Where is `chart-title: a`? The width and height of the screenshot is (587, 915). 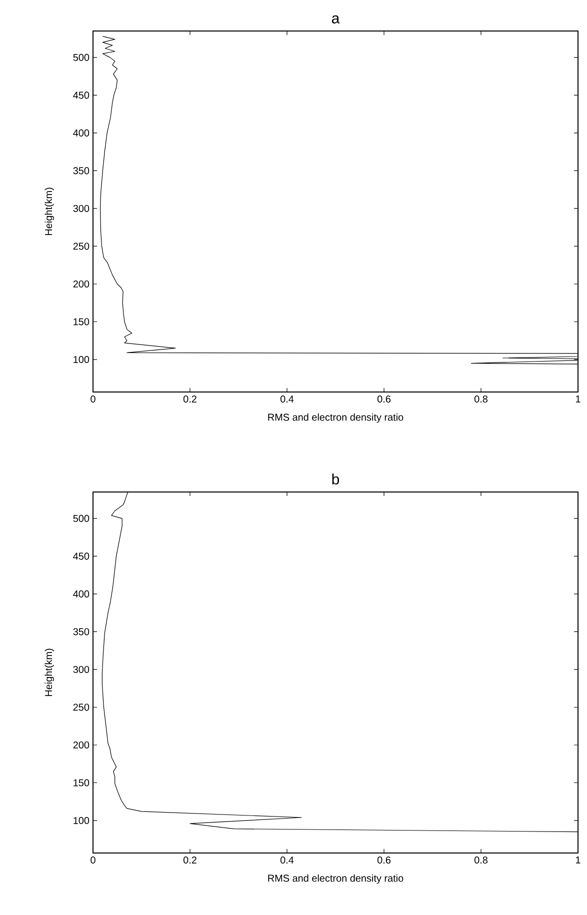
chart-title: a is located at coordinates (336, 19).